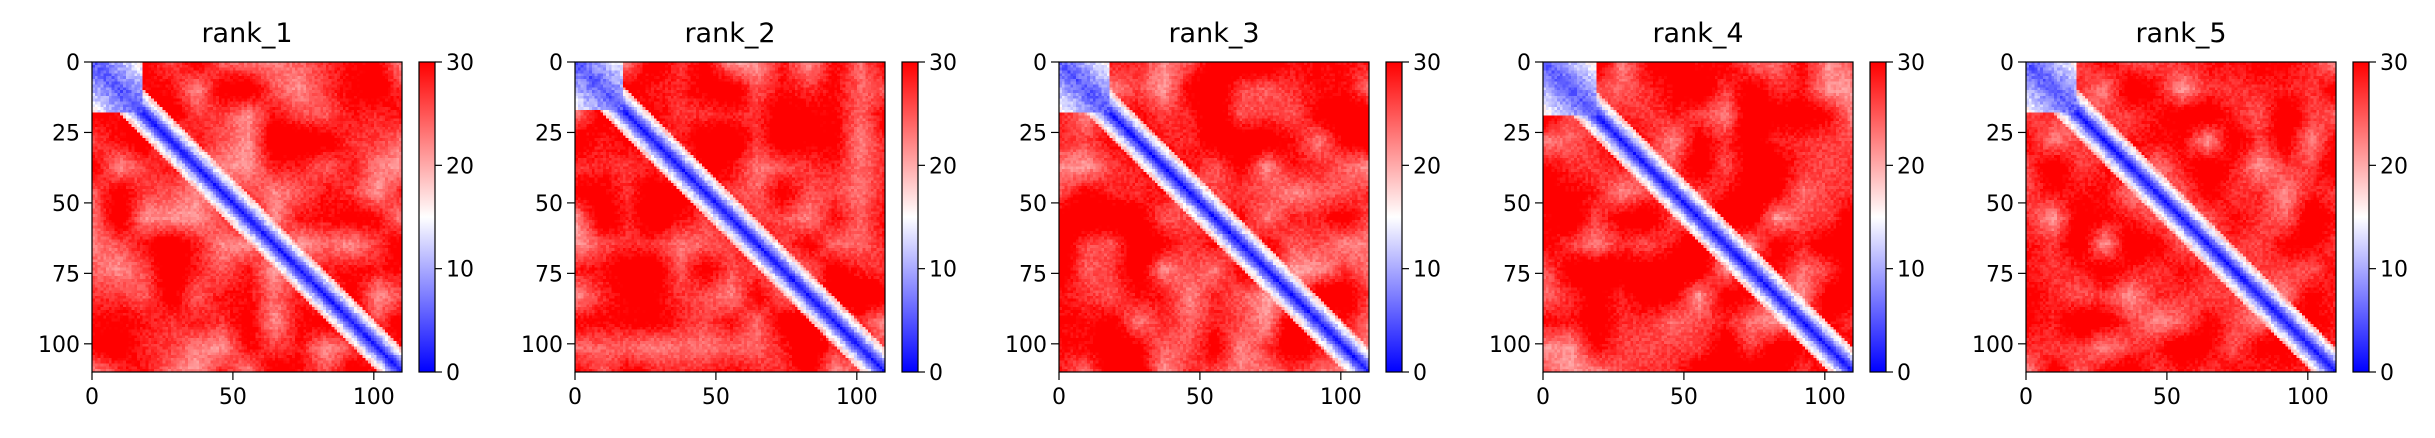 Image resolution: width=2435 pixels, height=438 pixels. I want to click on panel-title: rank_5, so click(2180, 33).